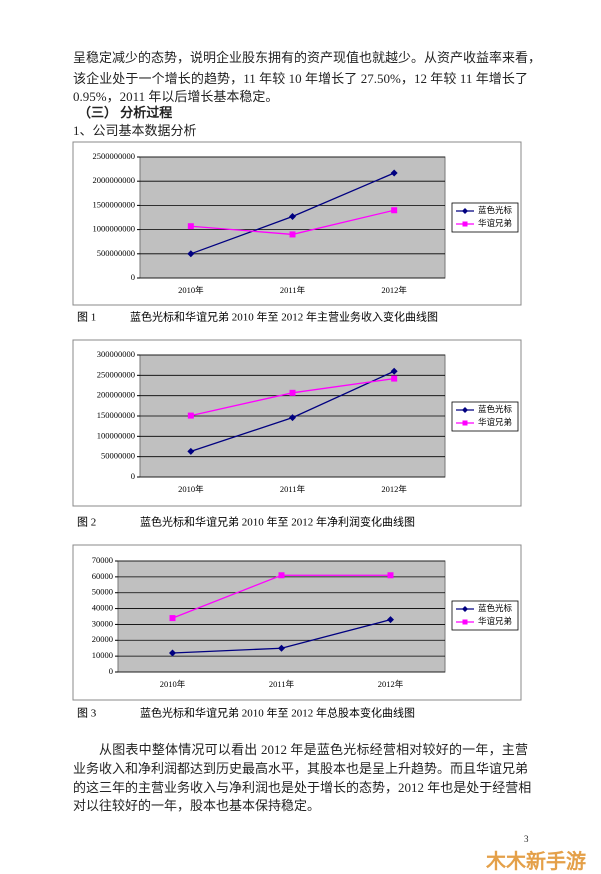  What do you see at coordinates (176, 96) in the screenshot?
I see `paragraph-line: 0.95%，2011 年以后增长基本稳定。` at bounding box center [176, 96].